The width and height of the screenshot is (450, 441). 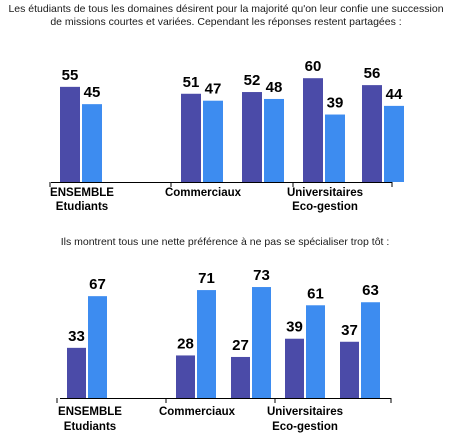 I want to click on chart-2-bar-g6-s2, so click(x=370, y=350).